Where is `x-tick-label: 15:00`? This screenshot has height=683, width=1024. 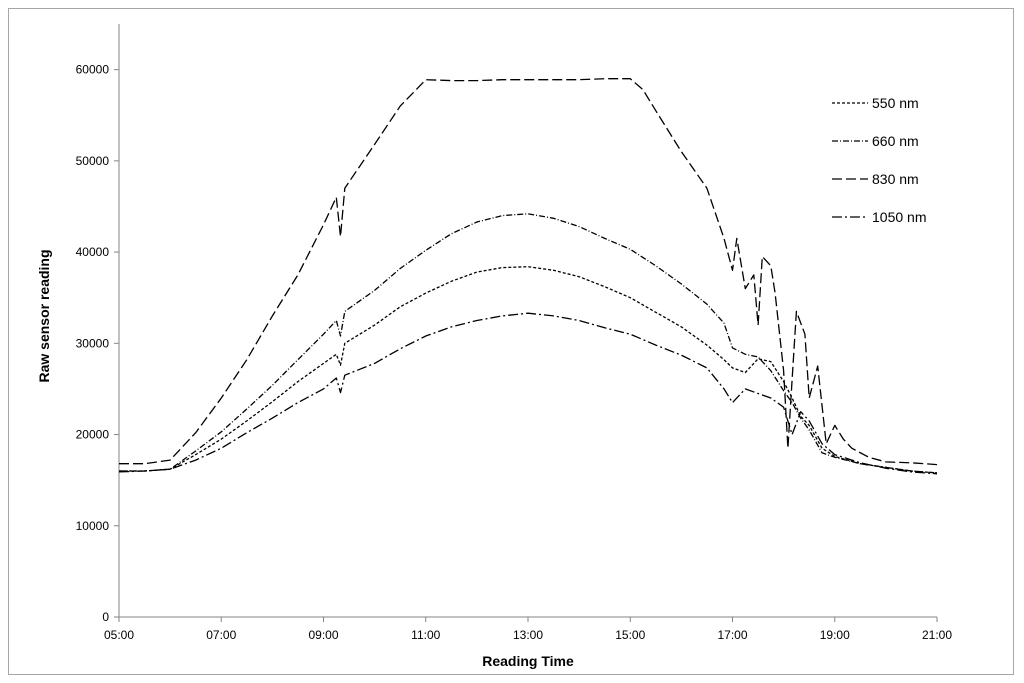 x-tick-label: 15:00 is located at coordinates (630, 635).